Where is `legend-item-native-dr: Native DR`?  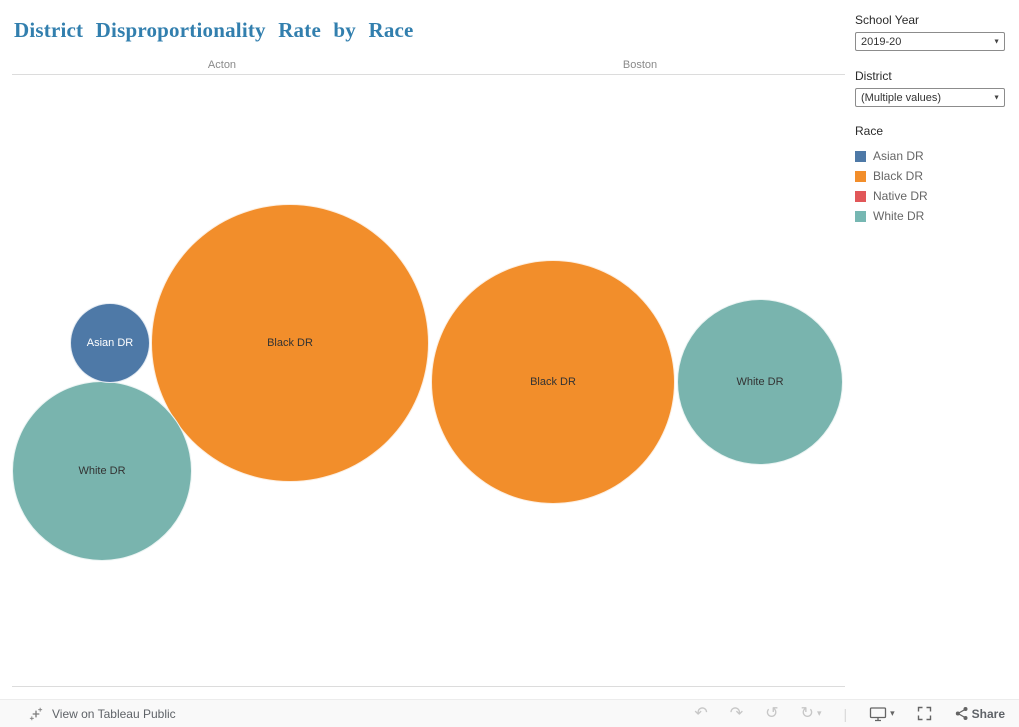 legend-item-native-dr: Native DR is located at coordinates (935, 196).